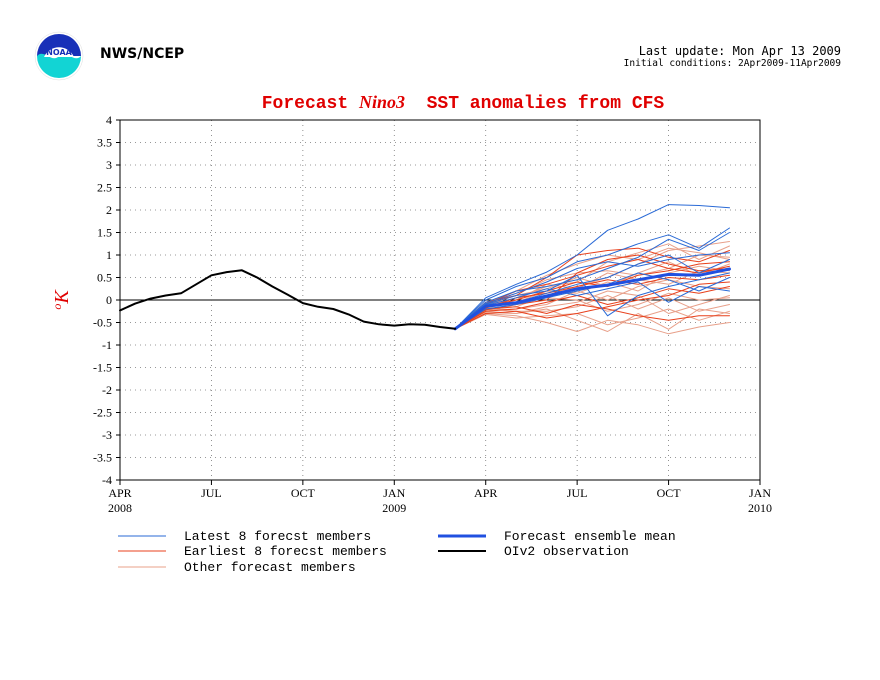  I want to click on y-tick-label: -4, so click(107, 480).